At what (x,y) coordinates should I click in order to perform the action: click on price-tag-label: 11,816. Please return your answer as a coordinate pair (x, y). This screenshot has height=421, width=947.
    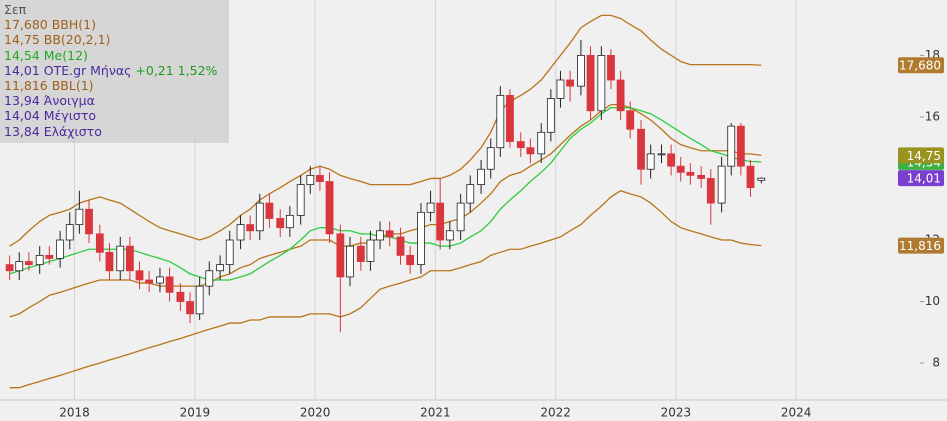
    Looking at the image, I should click on (920, 246).